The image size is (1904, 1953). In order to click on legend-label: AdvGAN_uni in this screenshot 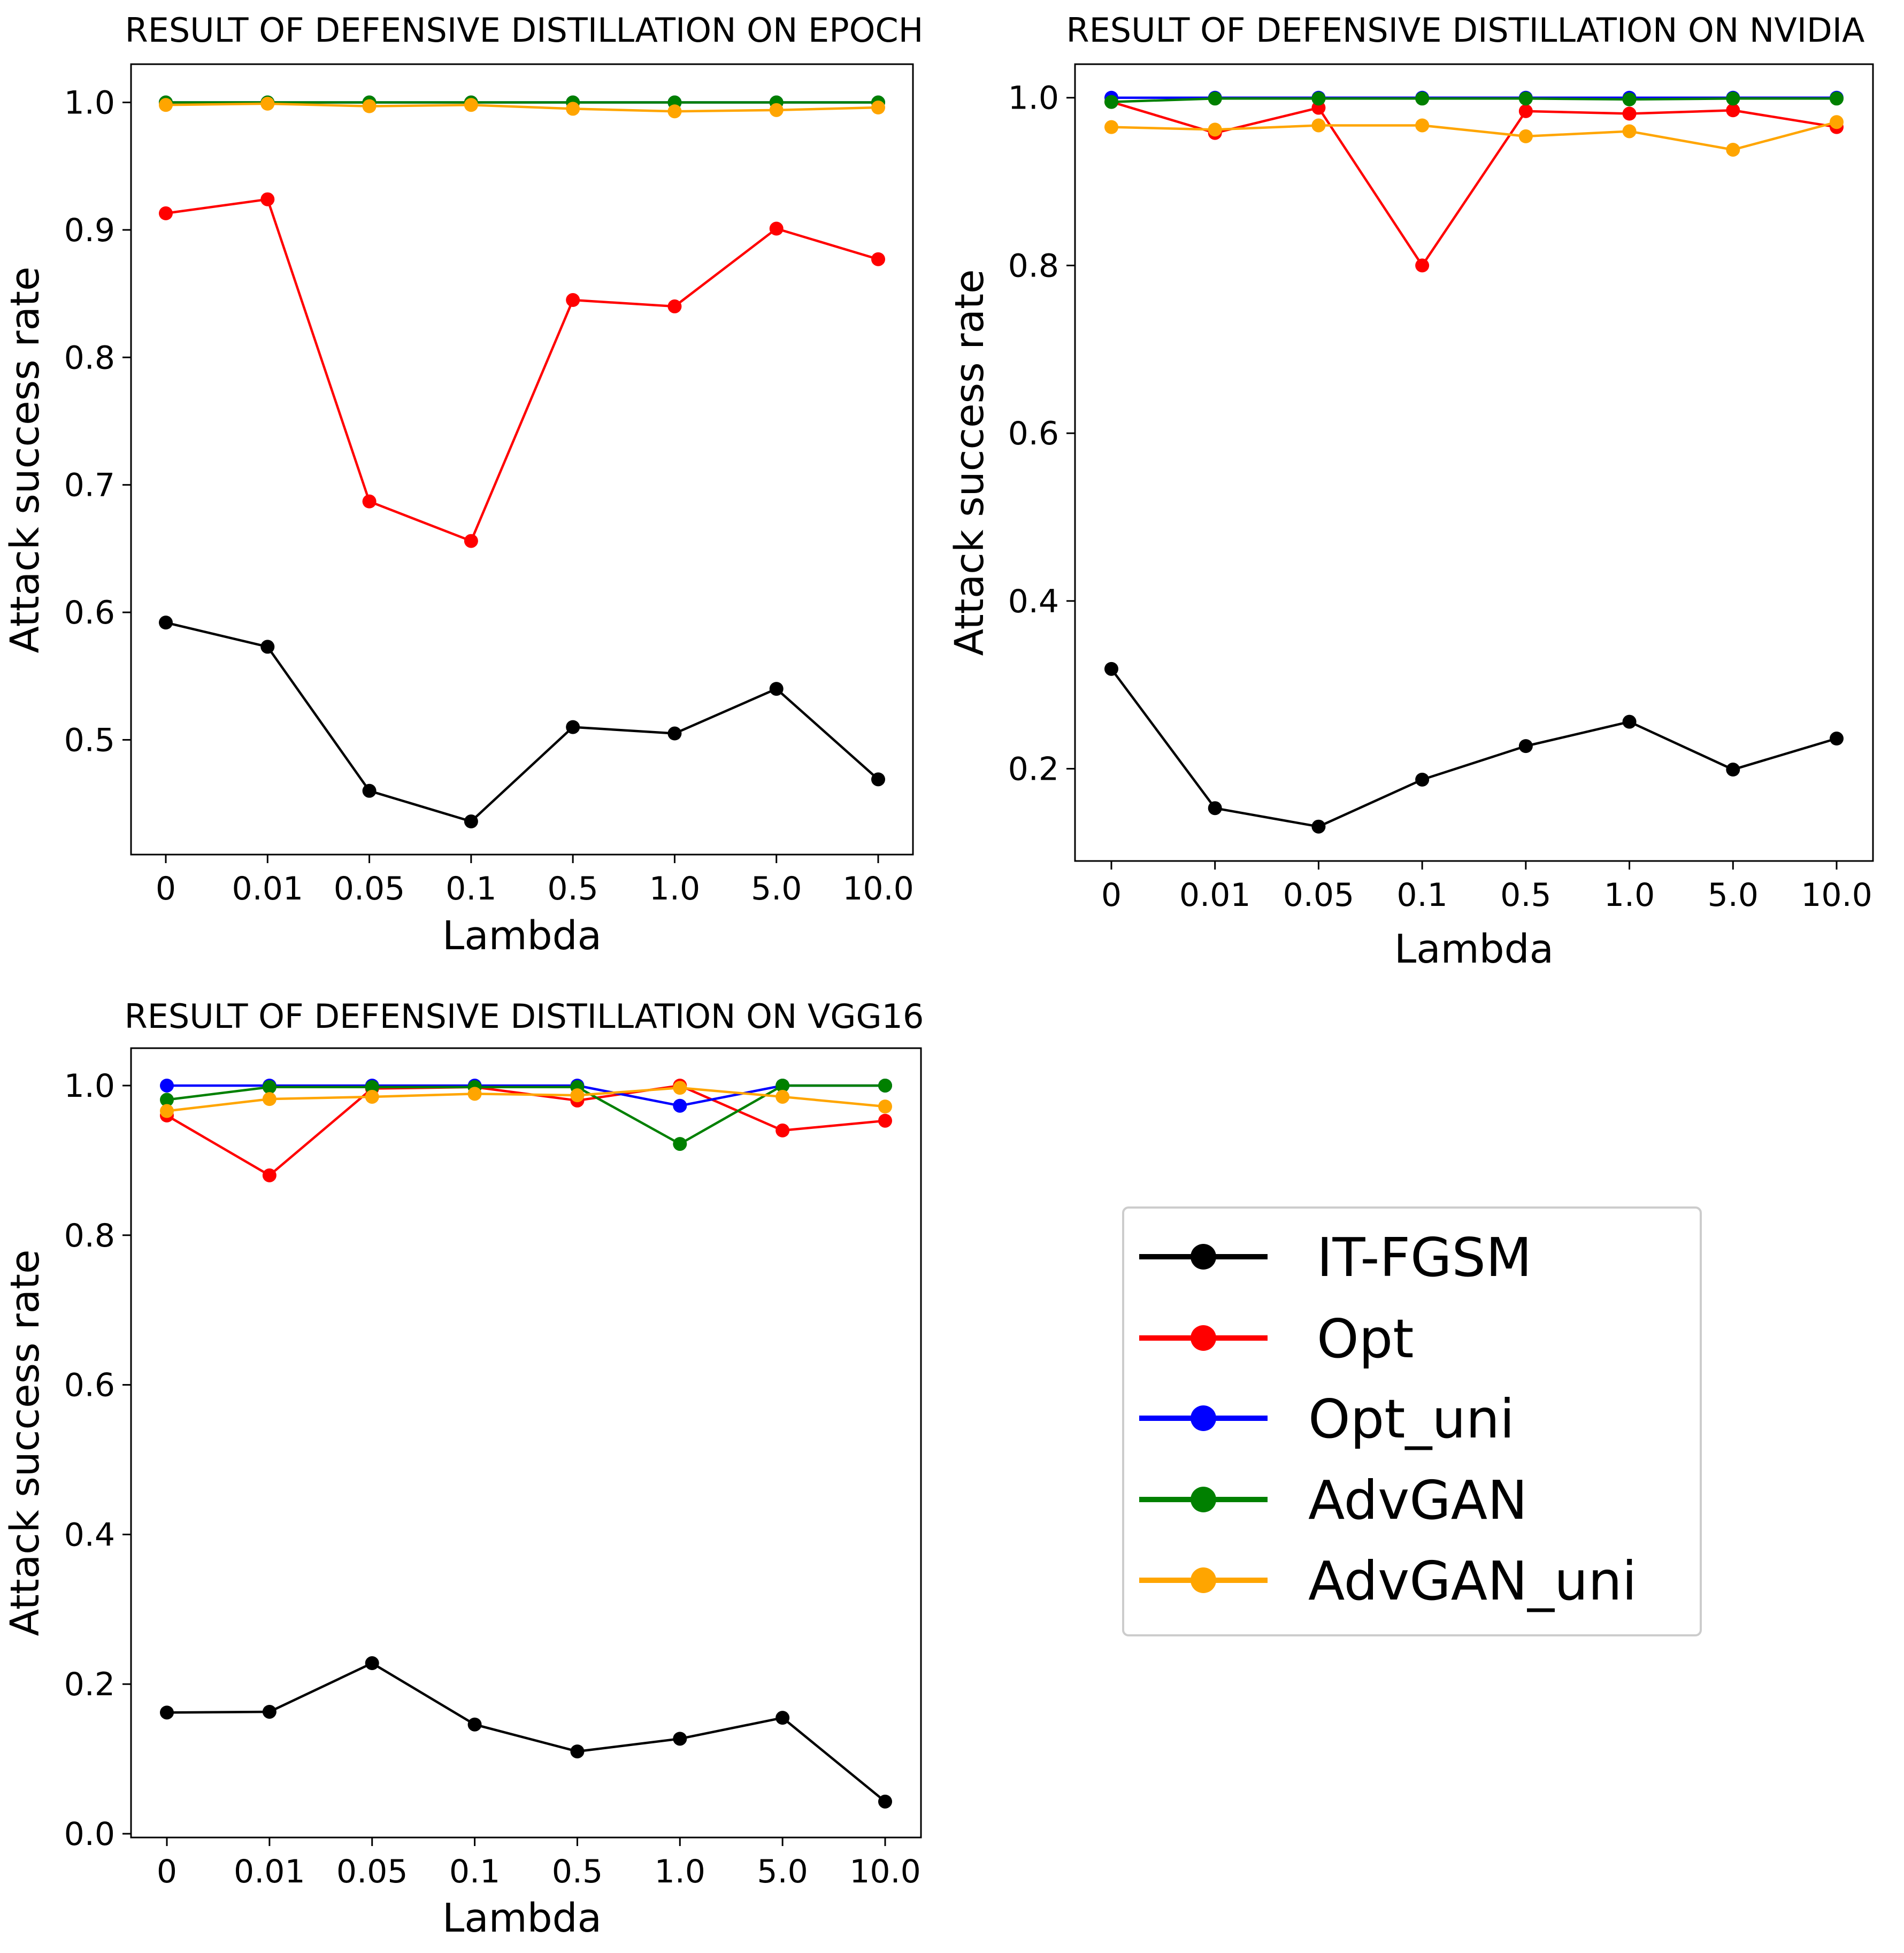, I will do `click(1472, 1581)`.